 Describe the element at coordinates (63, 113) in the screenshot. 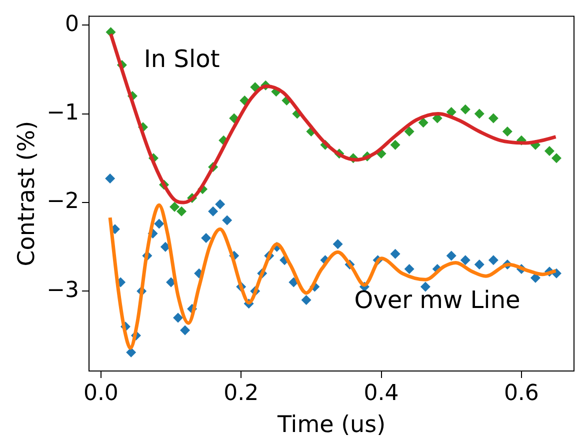

I see `y-tick-label: −1` at that location.